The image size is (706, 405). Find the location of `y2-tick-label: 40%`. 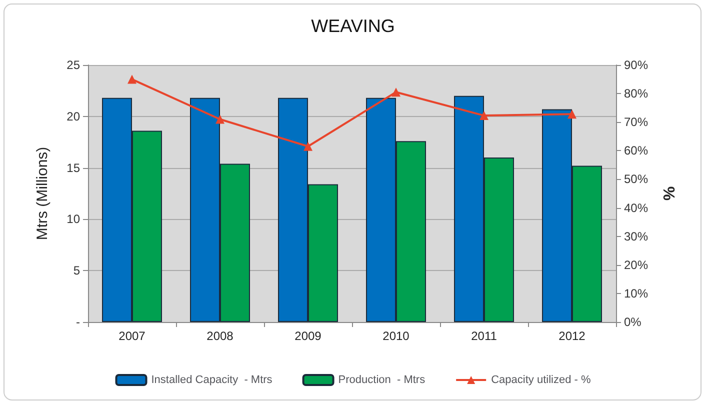

y2-tick-label: 40% is located at coordinates (636, 207).